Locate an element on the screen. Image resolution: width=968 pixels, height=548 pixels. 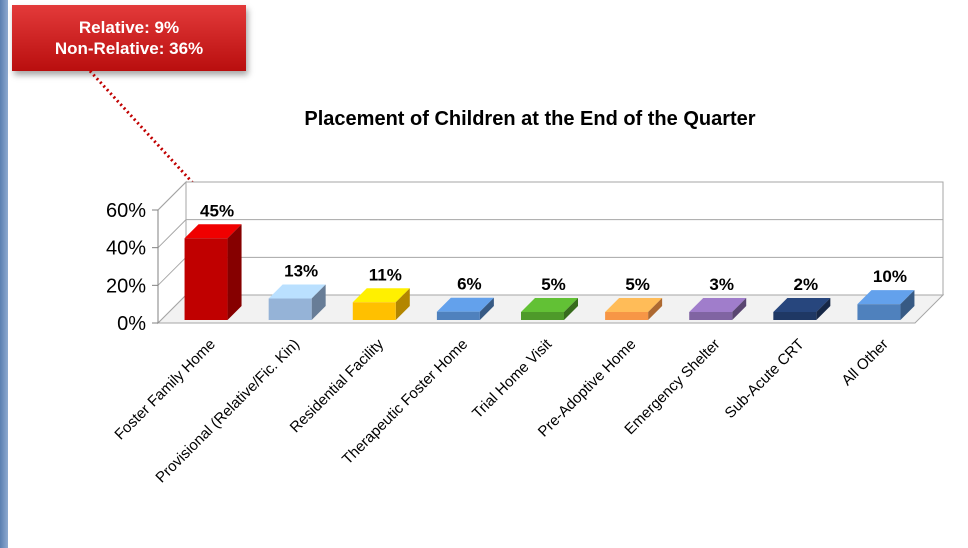
data-label: 2% is located at coordinates (806, 284).